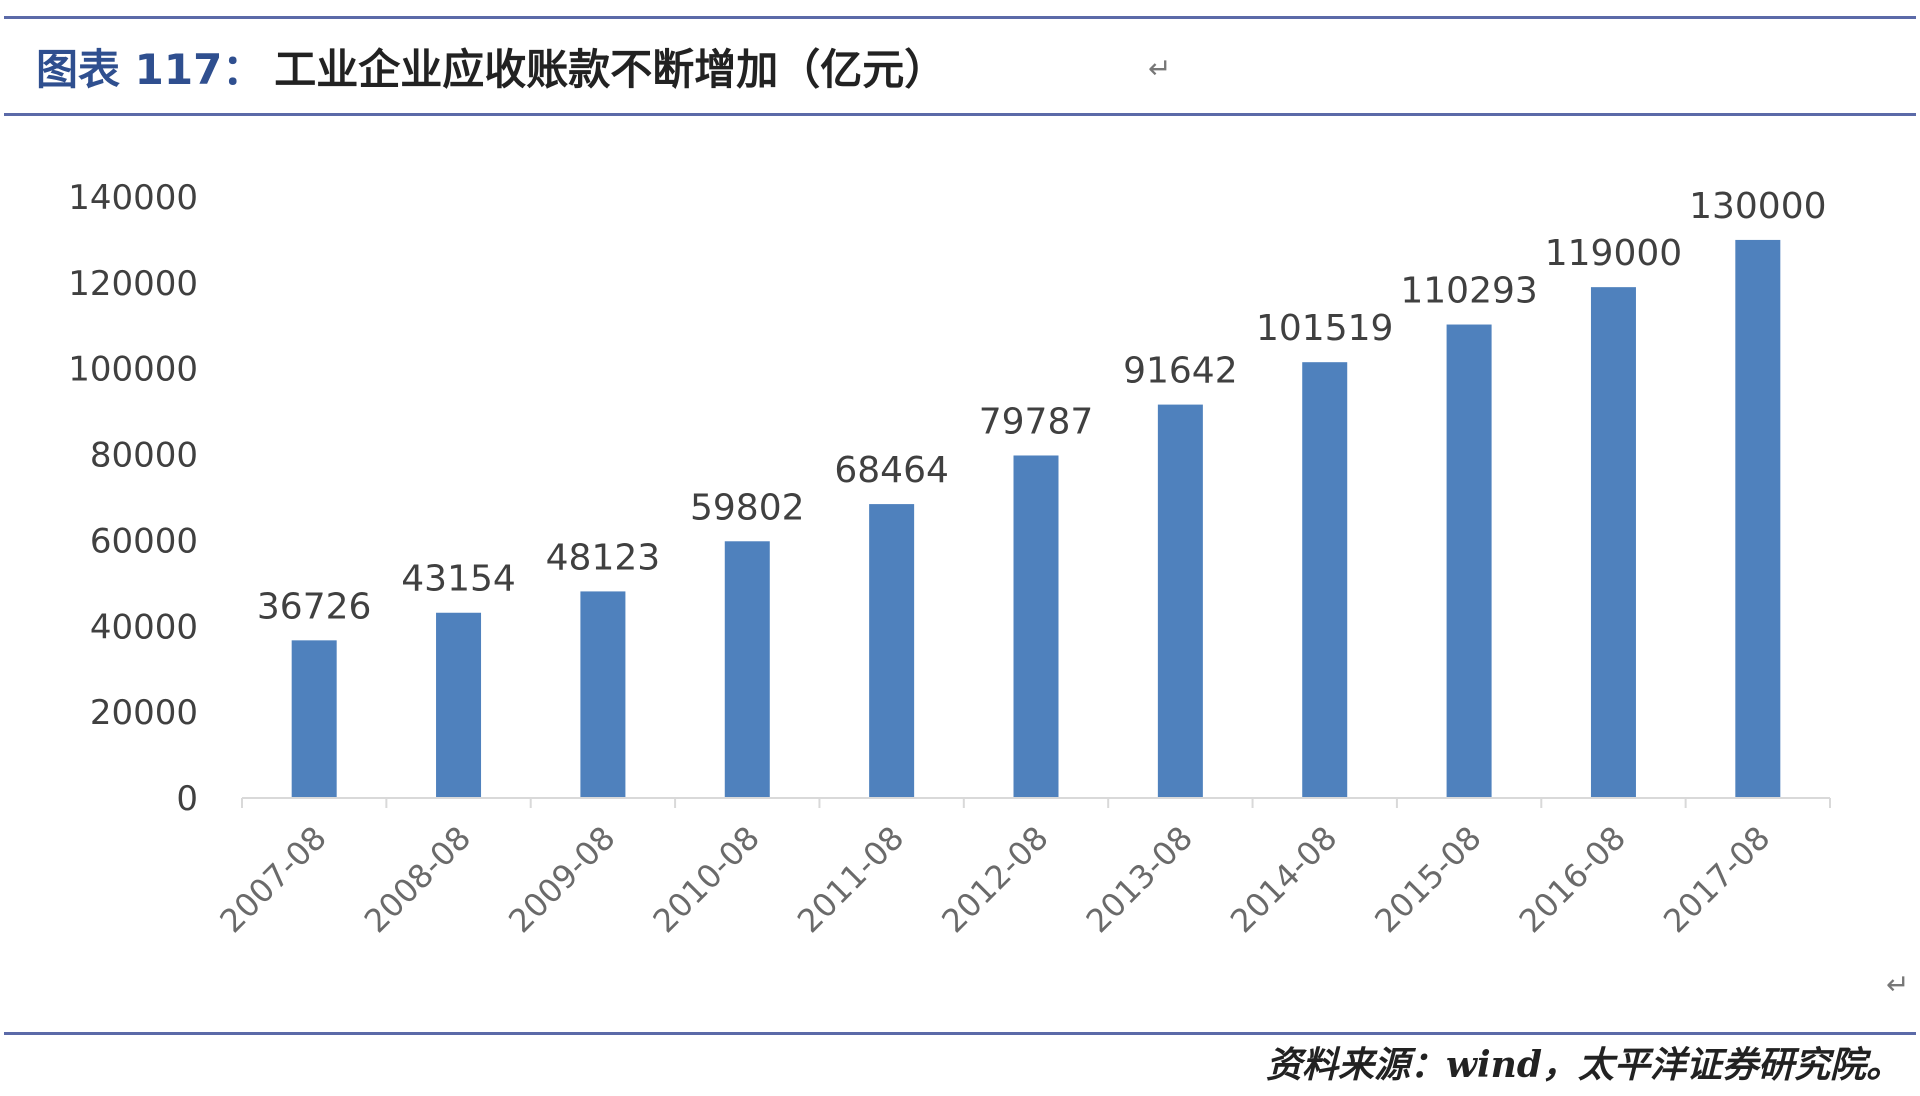 This screenshot has width=1920, height=1096. Describe the element at coordinates (891, 470) in the screenshot. I see `data-label: 68464` at that location.